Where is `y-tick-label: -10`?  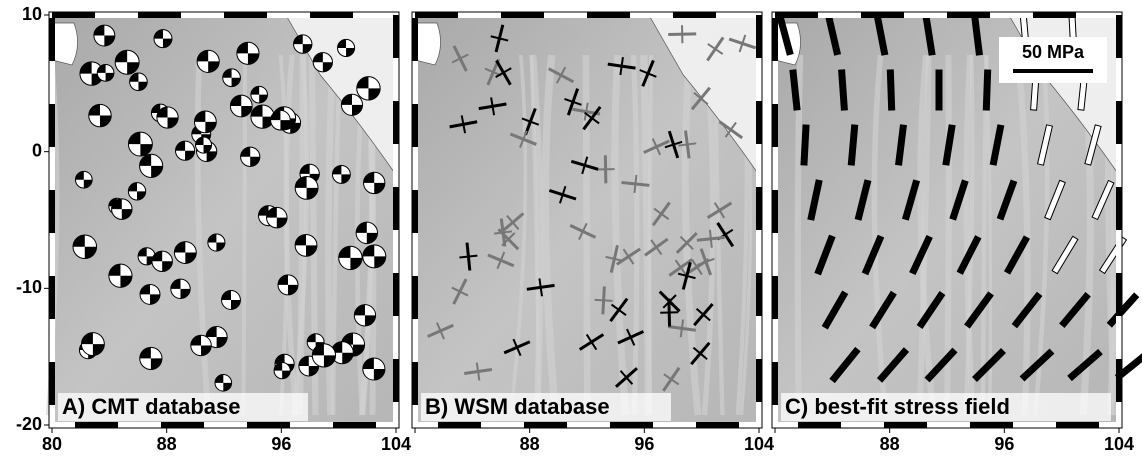 y-tick-label: -10 is located at coordinates (29, 287).